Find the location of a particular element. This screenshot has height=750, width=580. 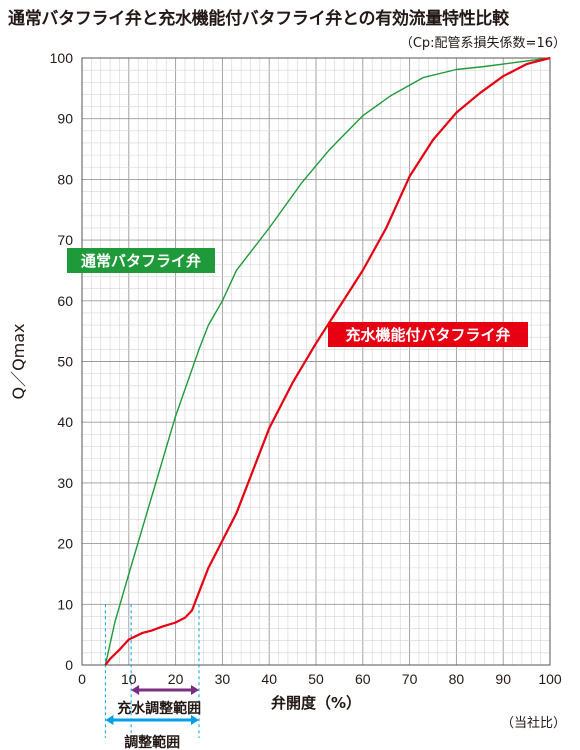

x-axis-label: 弁開度（%） is located at coordinates (316, 703).